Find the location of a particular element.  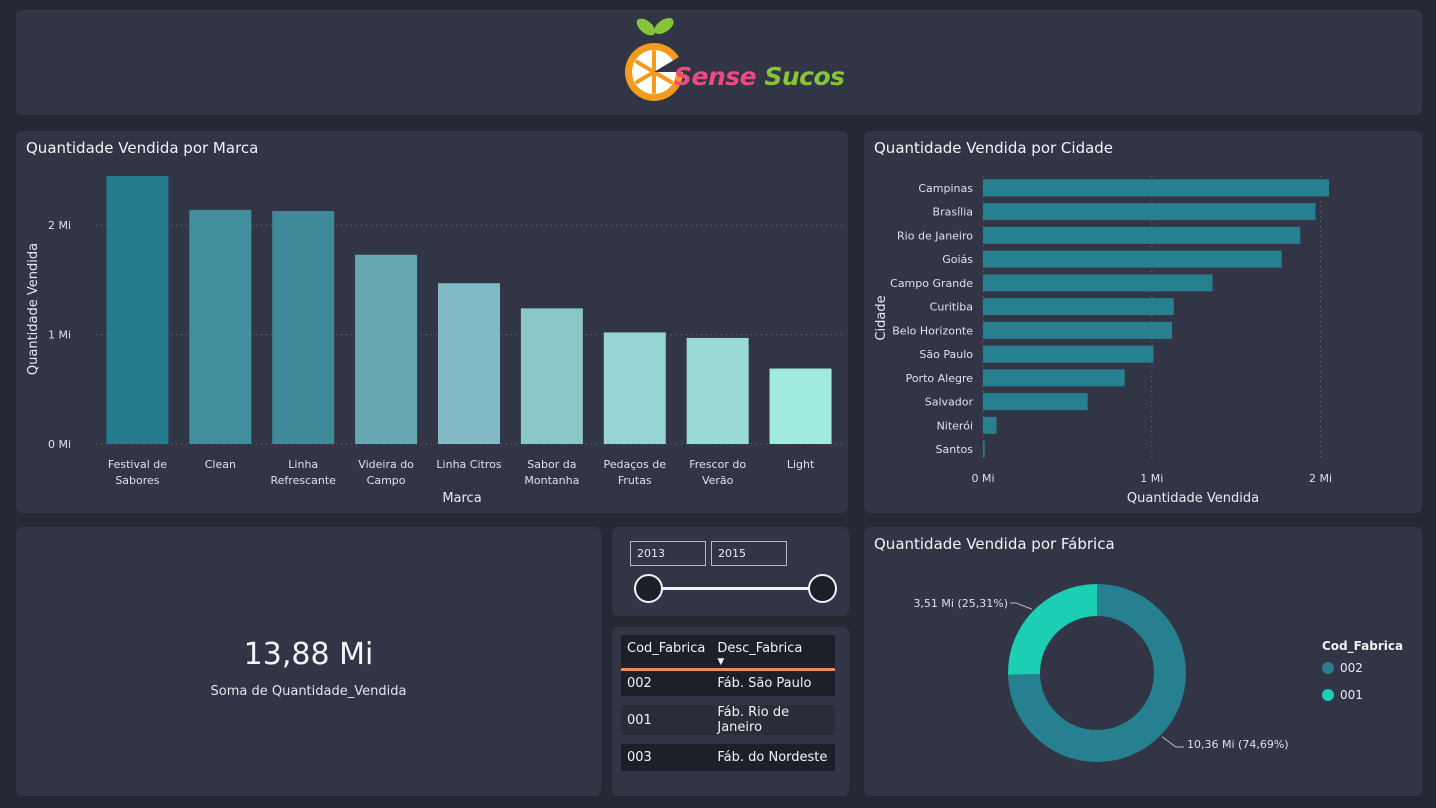

y-tick-label: Campinas is located at coordinates (945, 188).